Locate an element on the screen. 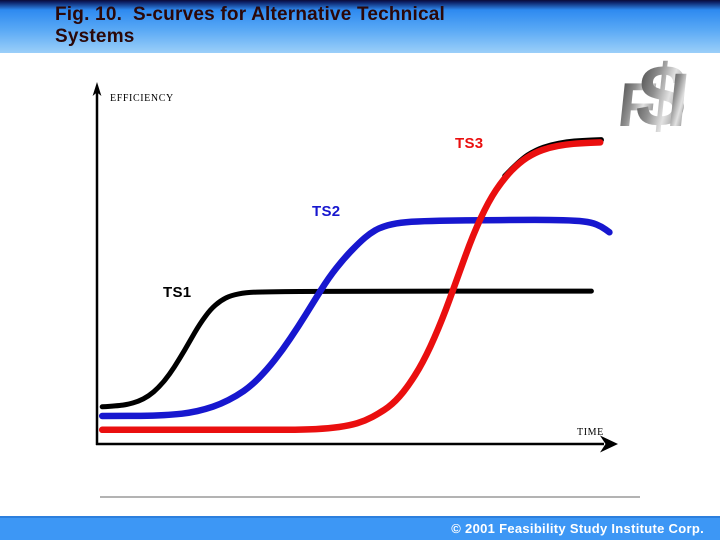 The width and height of the screenshot is (720, 540). separator-line is located at coordinates (370, 497).